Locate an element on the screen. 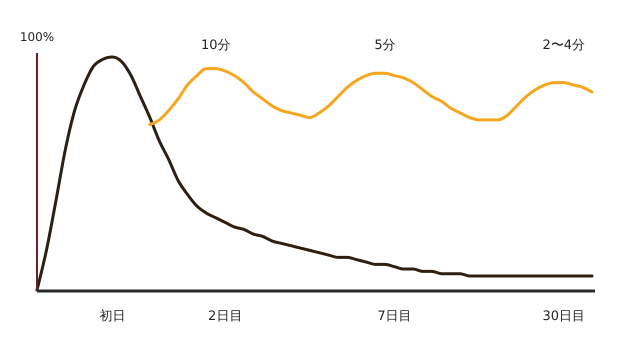 The image size is (623, 350). y-axis-title: 100% is located at coordinates (37, 37).